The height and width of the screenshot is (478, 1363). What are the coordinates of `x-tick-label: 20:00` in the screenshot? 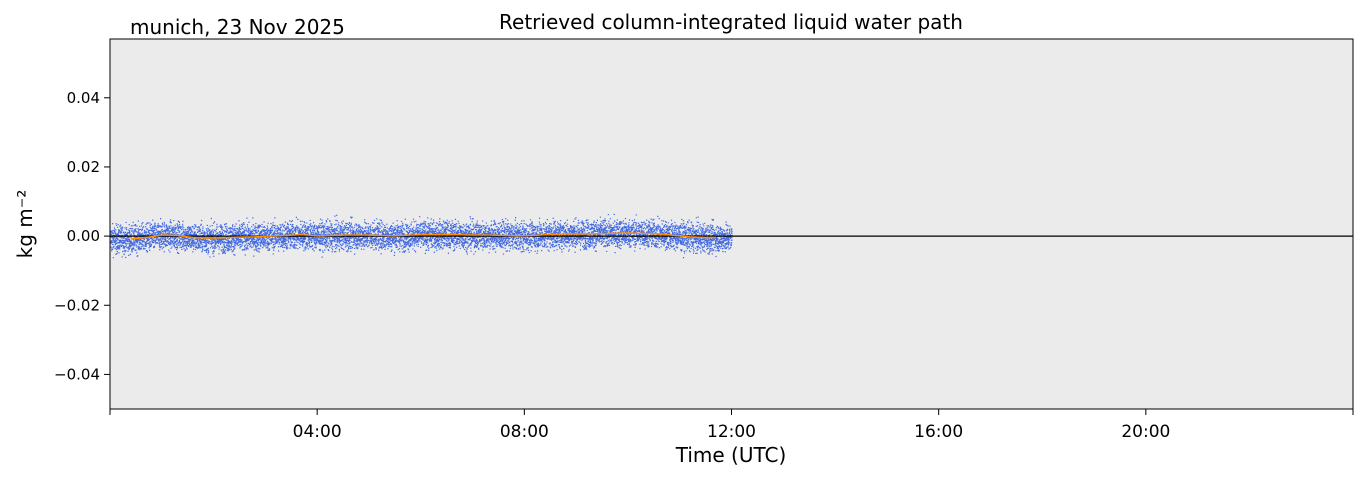 It's located at (1145, 432).